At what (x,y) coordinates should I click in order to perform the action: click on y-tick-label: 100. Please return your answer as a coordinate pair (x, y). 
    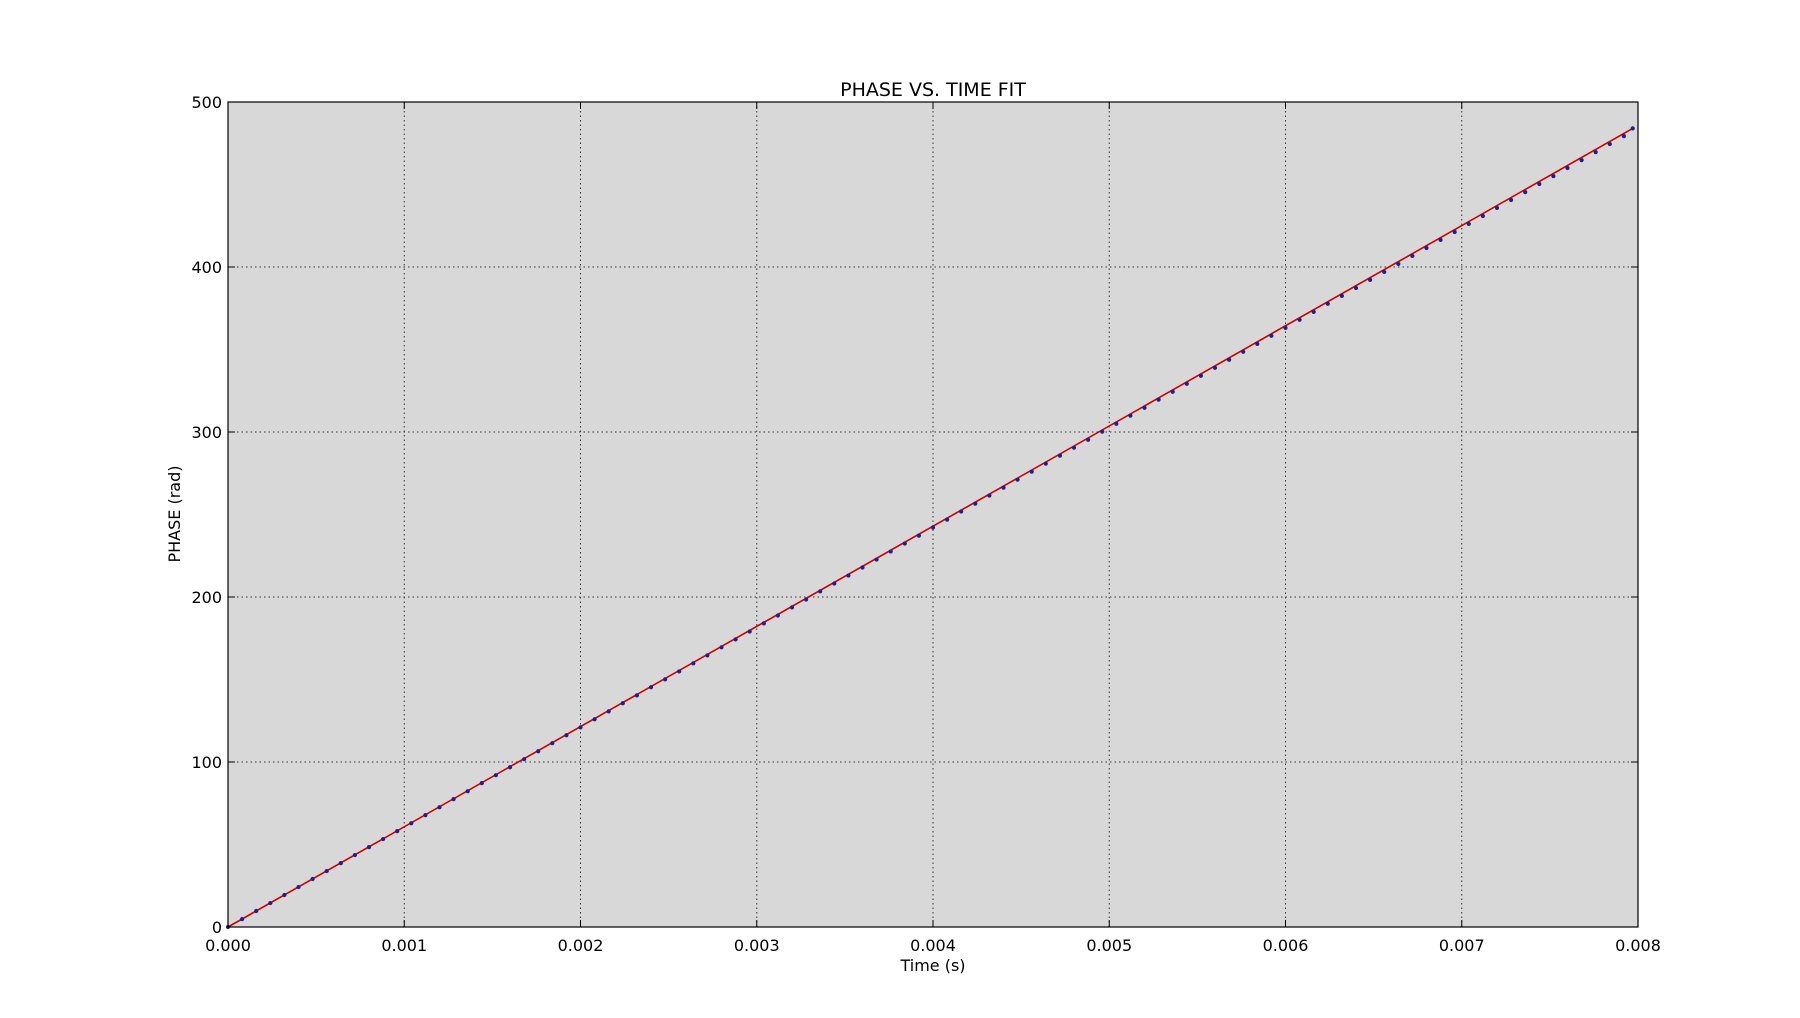
    Looking at the image, I should click on (206, 762).